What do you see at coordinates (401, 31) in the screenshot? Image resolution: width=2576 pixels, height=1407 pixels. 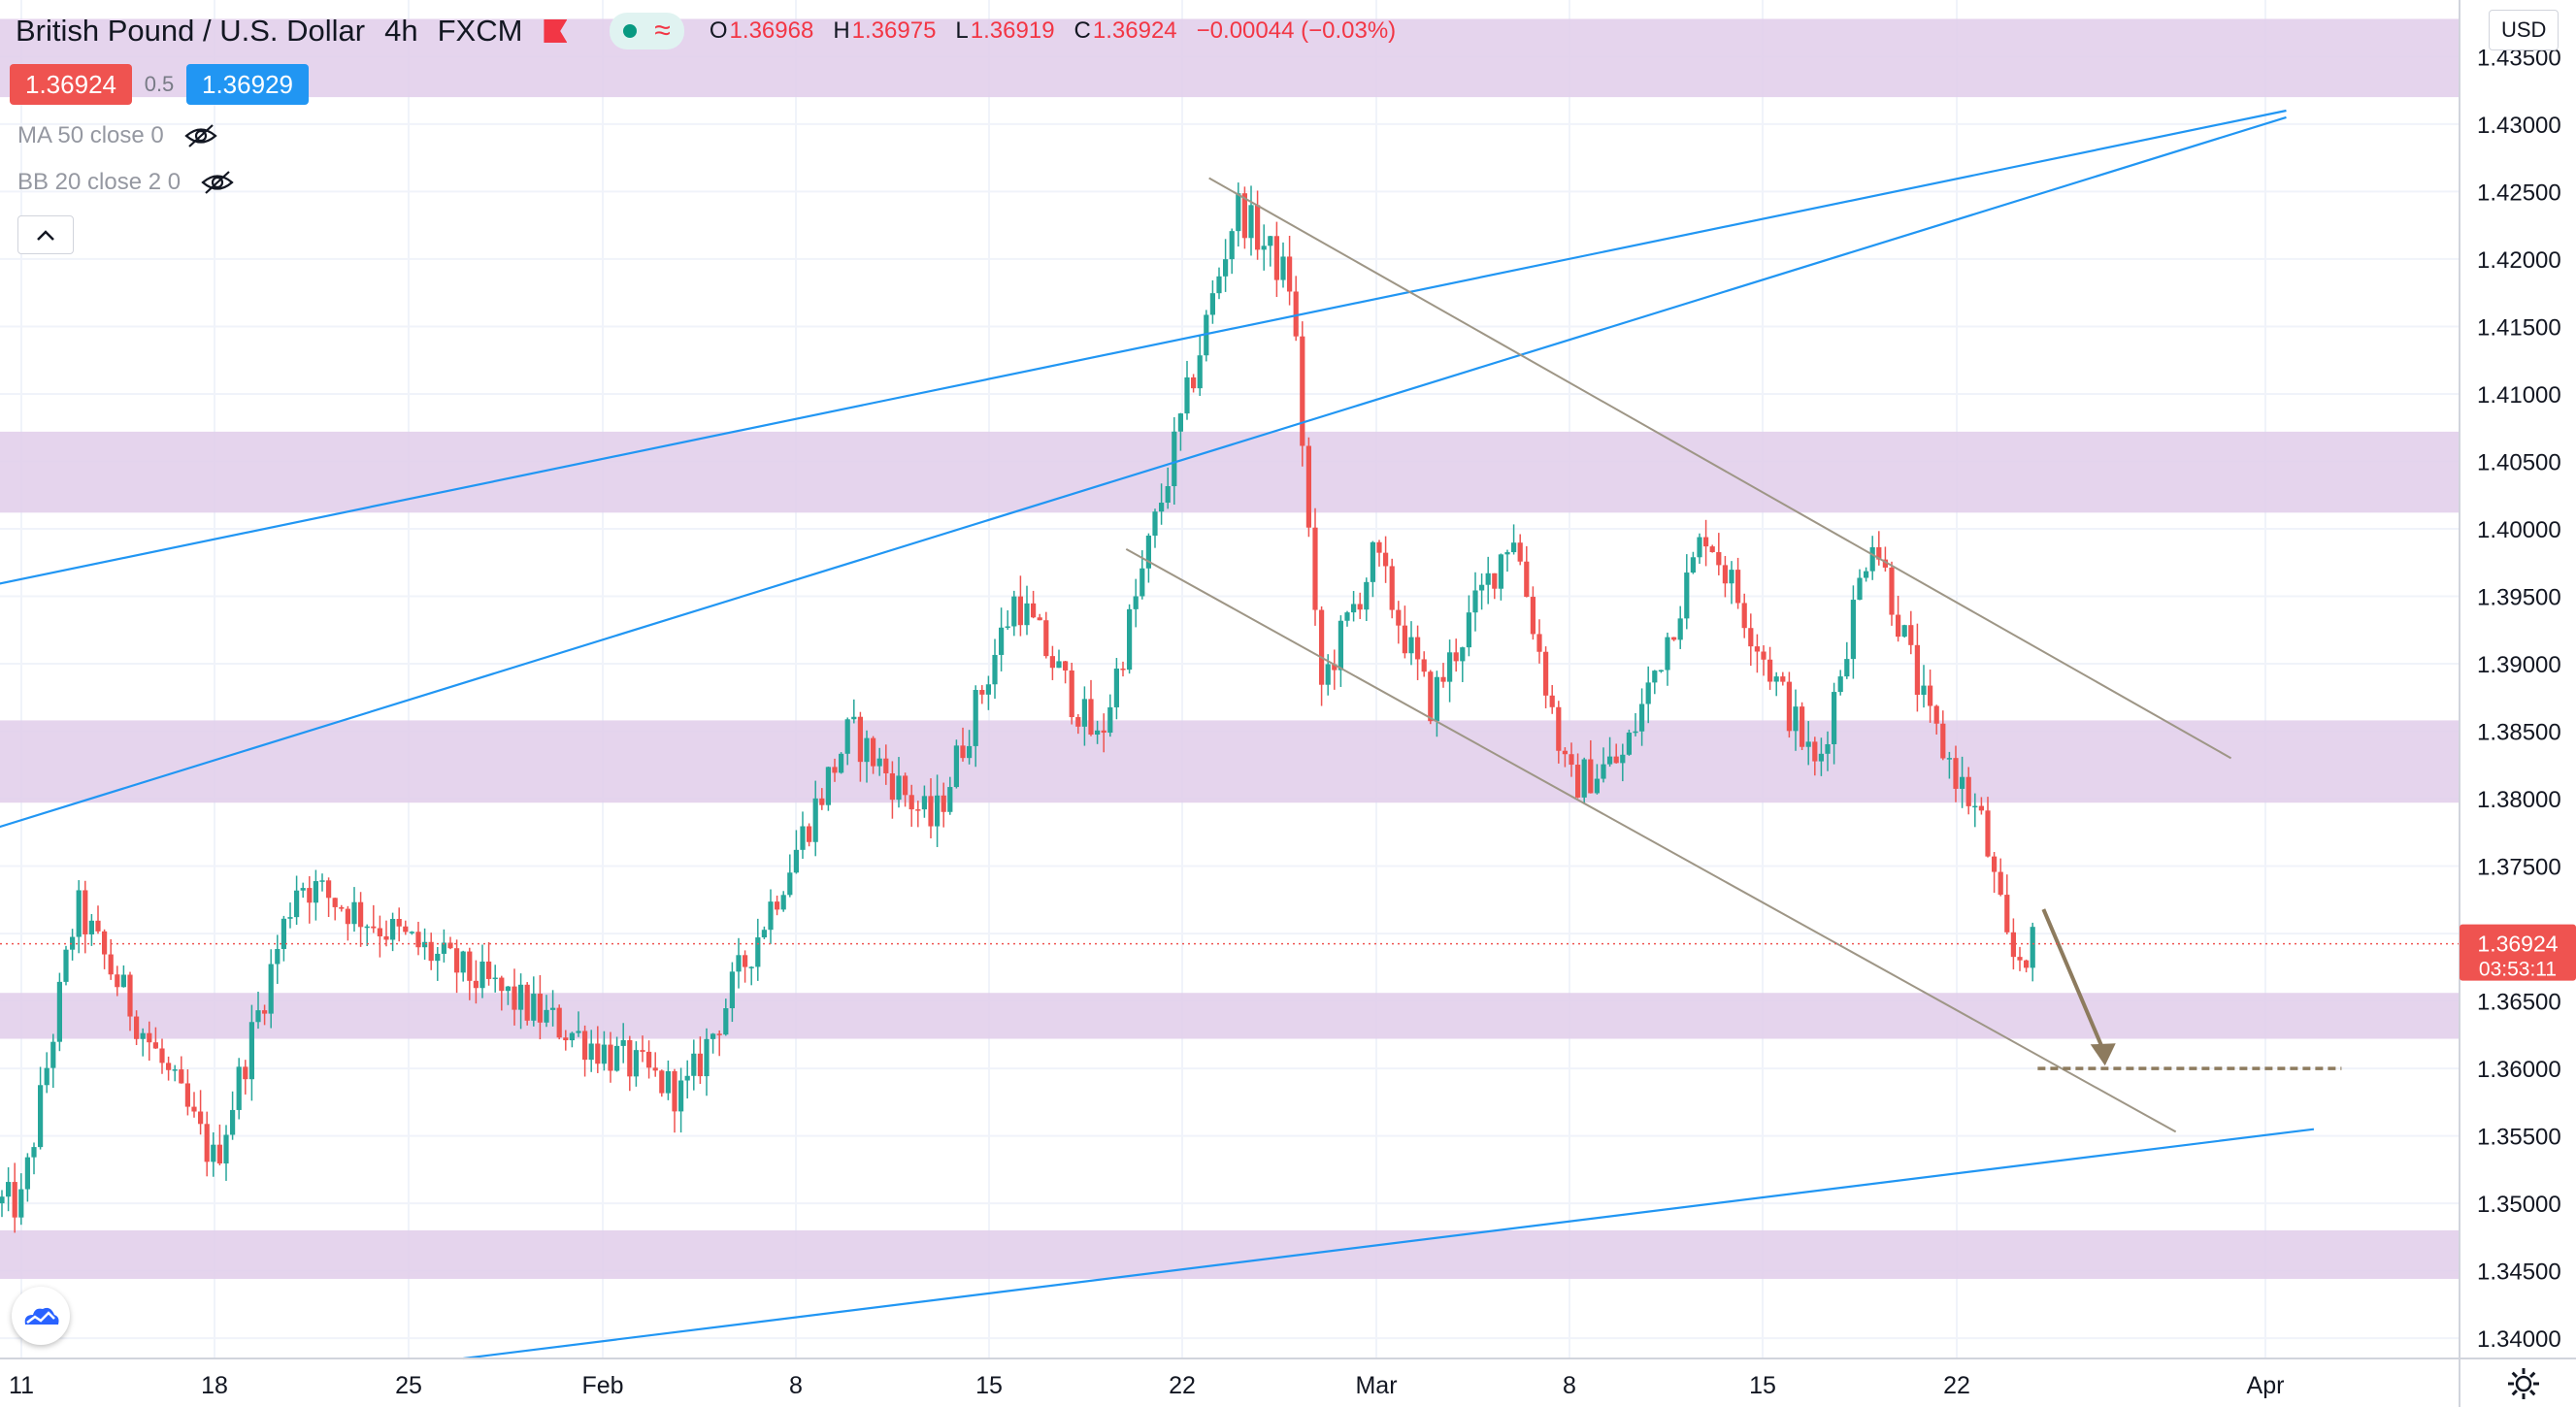 I see `timeframe-label: 4h` at bounding box center [401, 31].